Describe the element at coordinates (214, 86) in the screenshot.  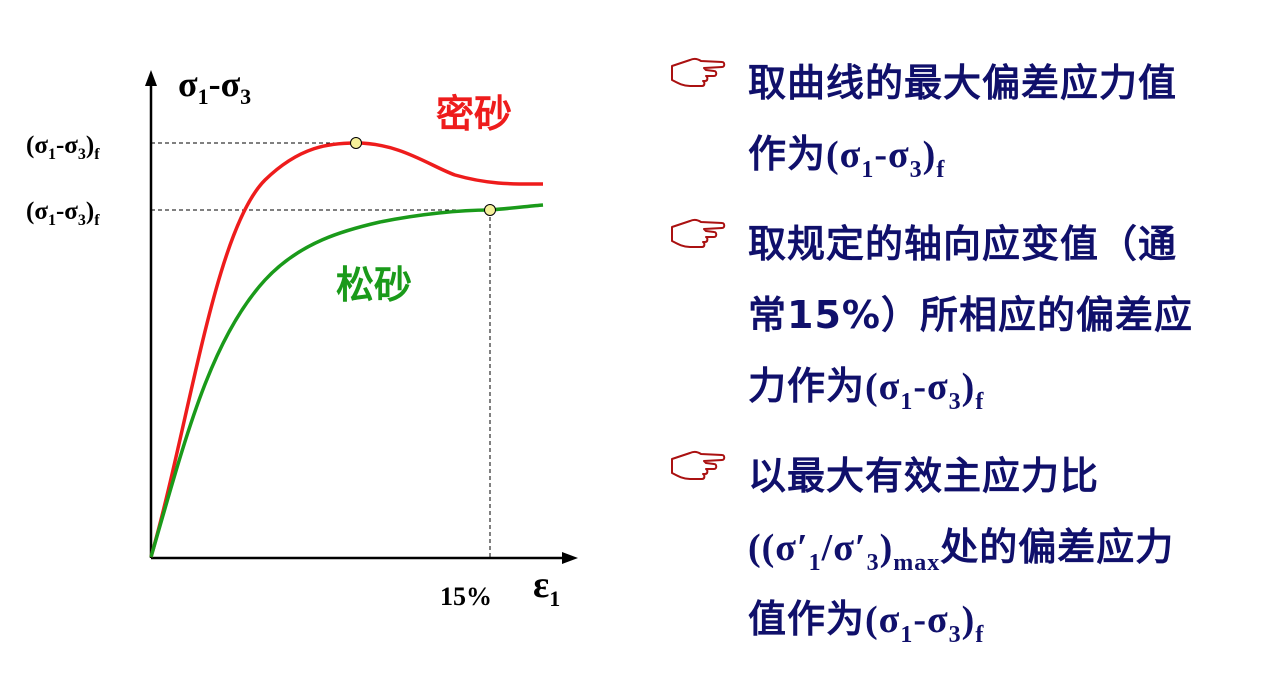
I see `y-axis-label: σ1-σ3` at that location.